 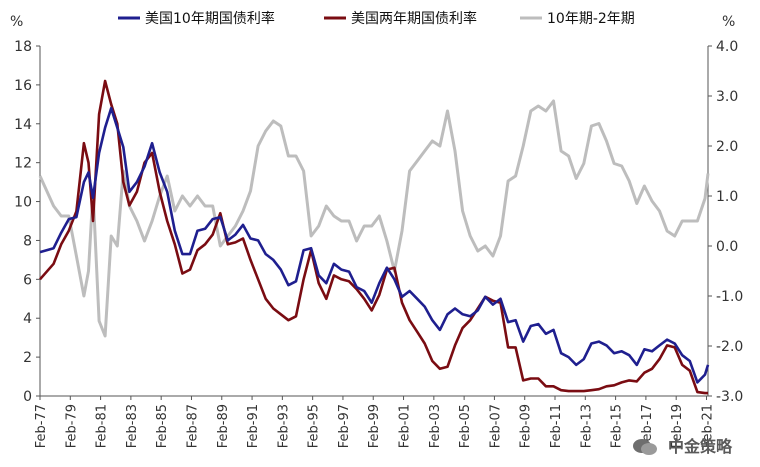 What do you see at coordinates (27, 397) in the screenshot?
I see `left-tick-label: 0` at bounding box center [27, 397].